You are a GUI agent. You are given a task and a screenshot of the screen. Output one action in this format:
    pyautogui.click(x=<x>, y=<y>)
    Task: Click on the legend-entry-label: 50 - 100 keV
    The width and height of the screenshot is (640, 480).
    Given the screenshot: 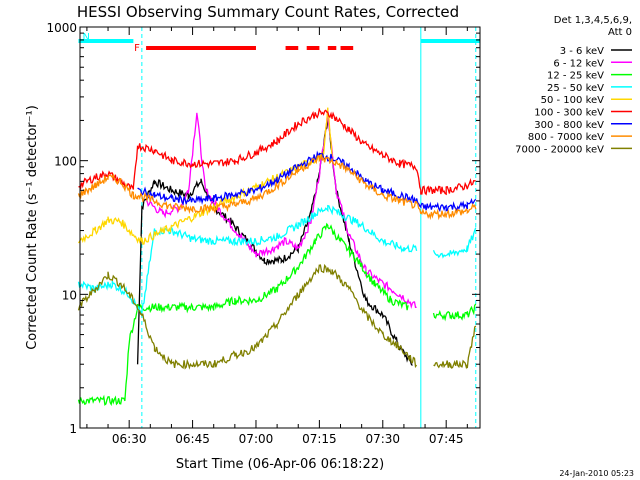 What is the action you would take?
    pyautogui.click(x=573, y=100)
    